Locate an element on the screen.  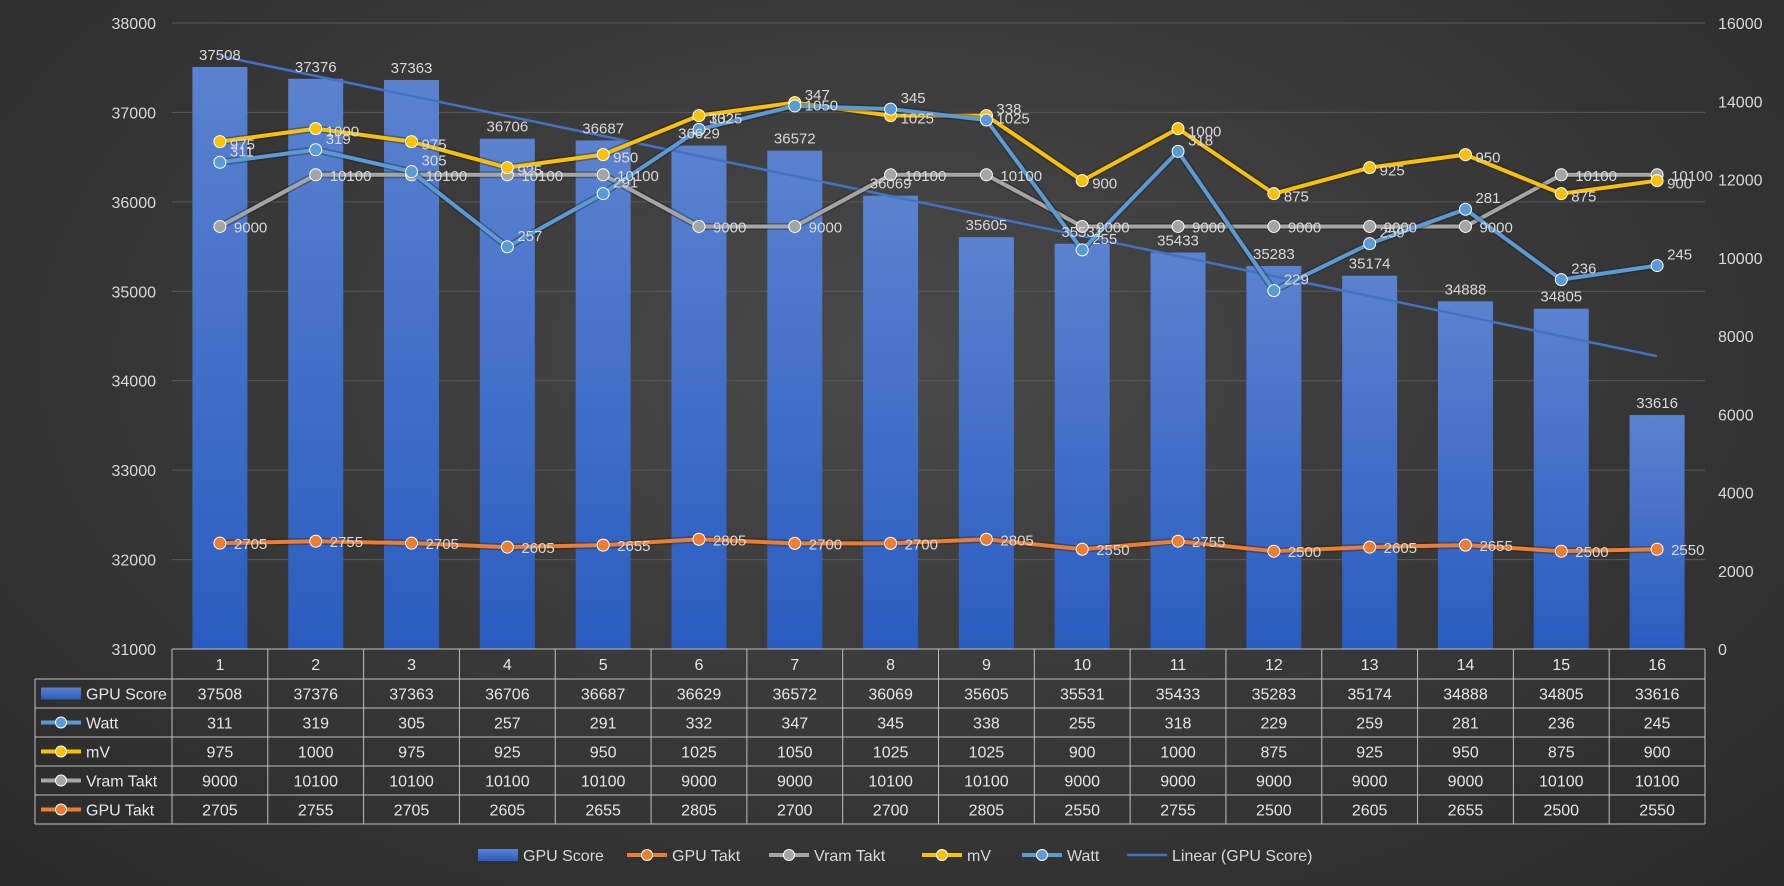
vram-takt-data-label: 10100 is located at coordinates (447, 176).